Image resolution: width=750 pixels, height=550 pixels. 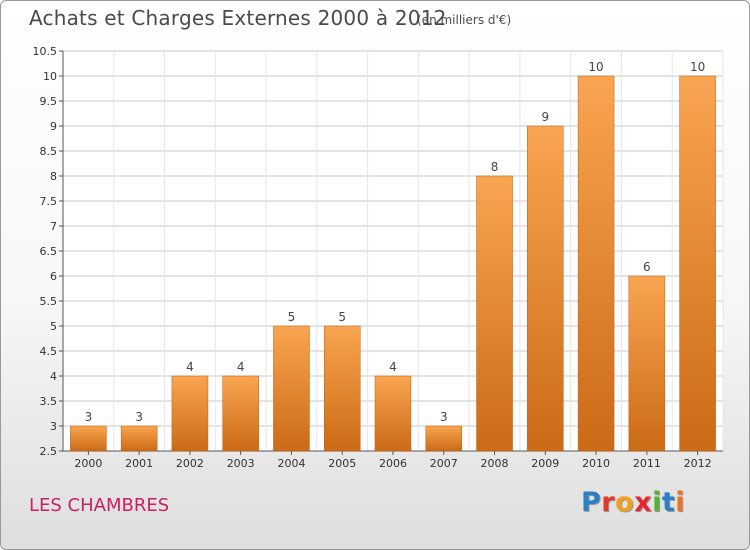 I want to click on y-tick-label: 8, so click(x=53, y=176).